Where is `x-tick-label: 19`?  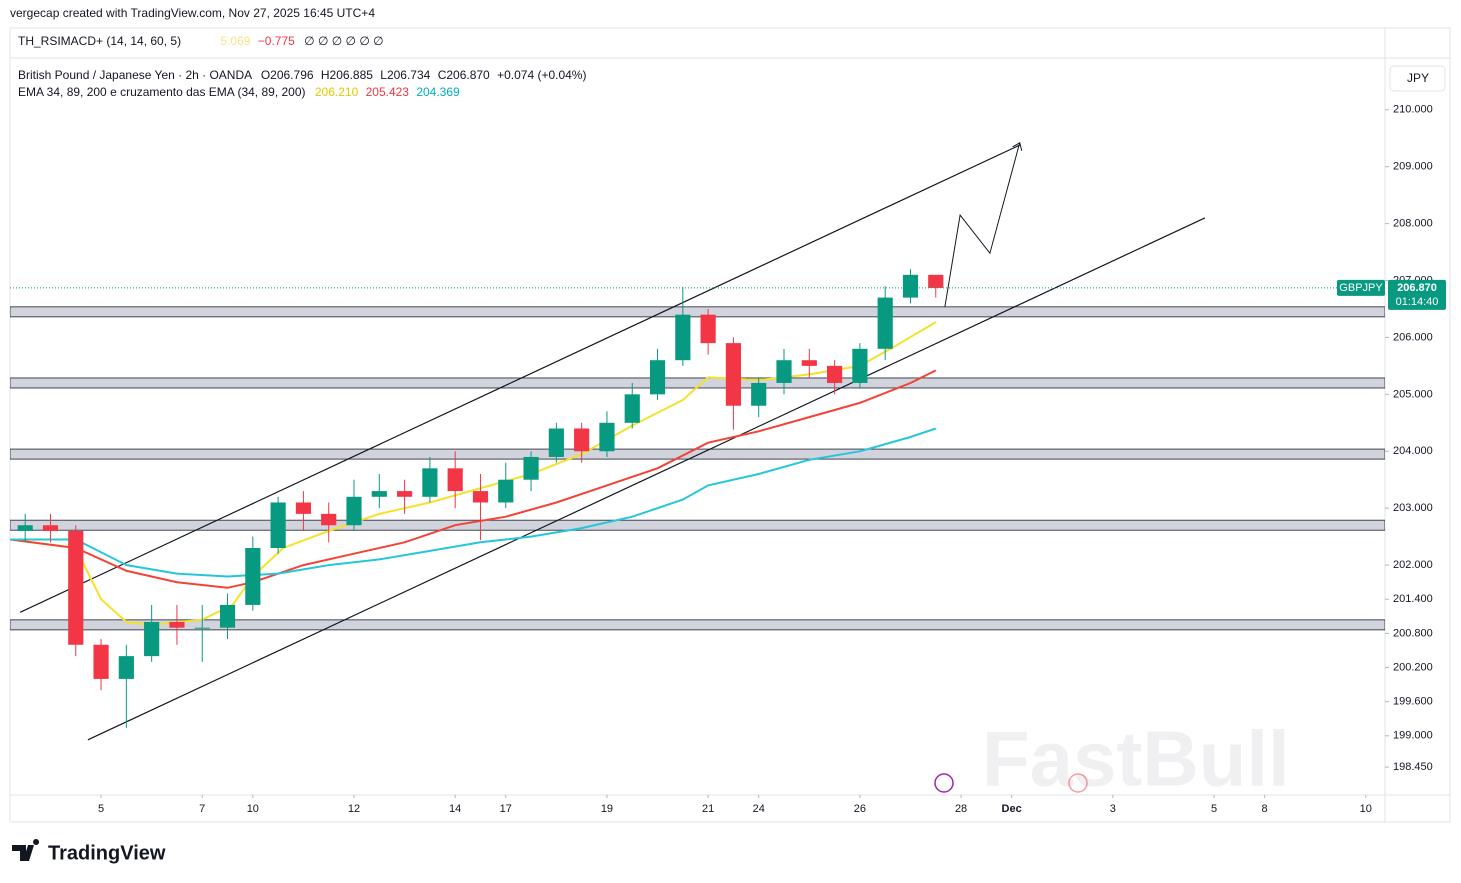
x-tick-label: 19 is located at coordinates (607, 809).